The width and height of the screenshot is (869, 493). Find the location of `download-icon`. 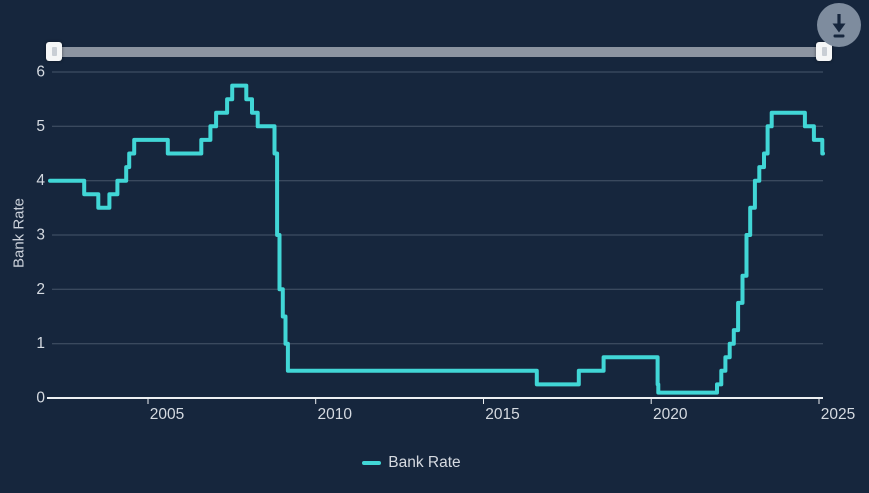

download-icon is located at coordinates (839, 26).